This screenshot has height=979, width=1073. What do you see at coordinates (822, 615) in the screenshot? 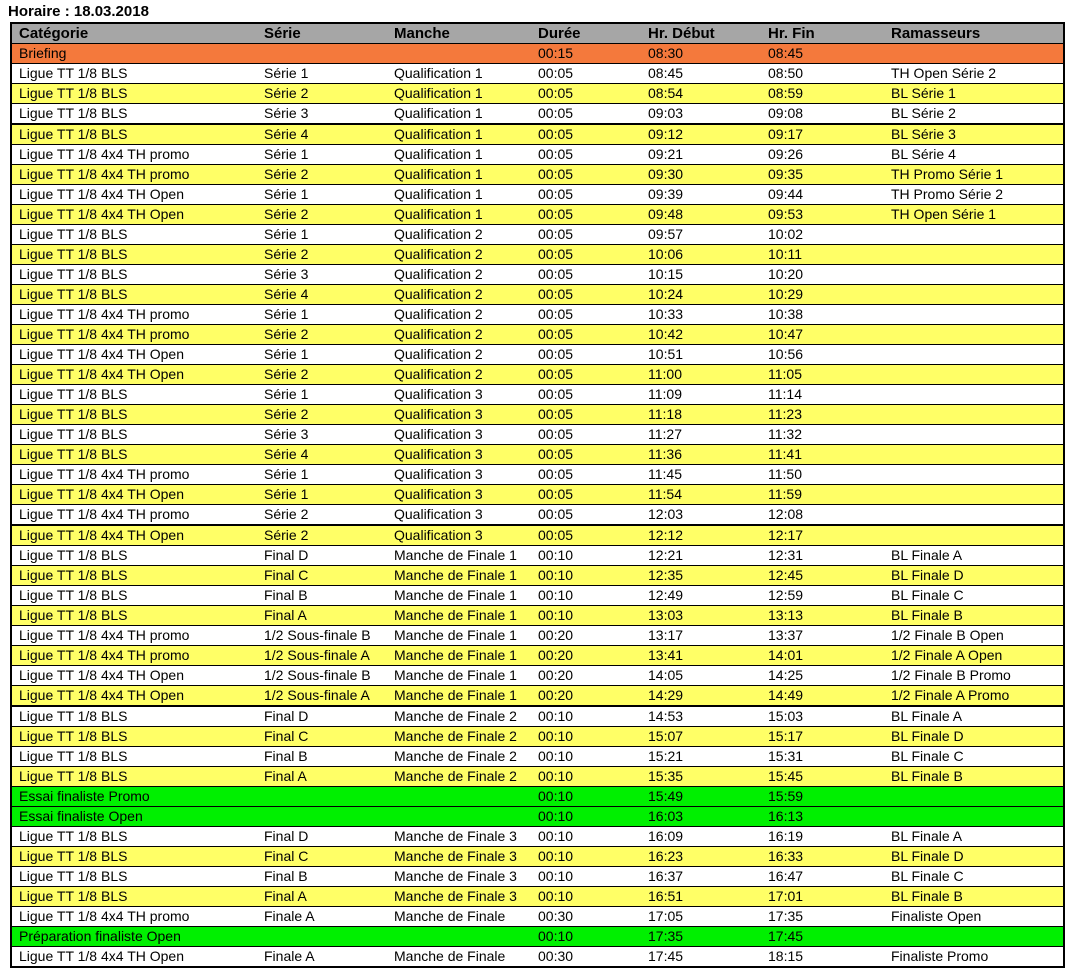
I see `cell-fin: 13:13` at bounding box center [822, 615].